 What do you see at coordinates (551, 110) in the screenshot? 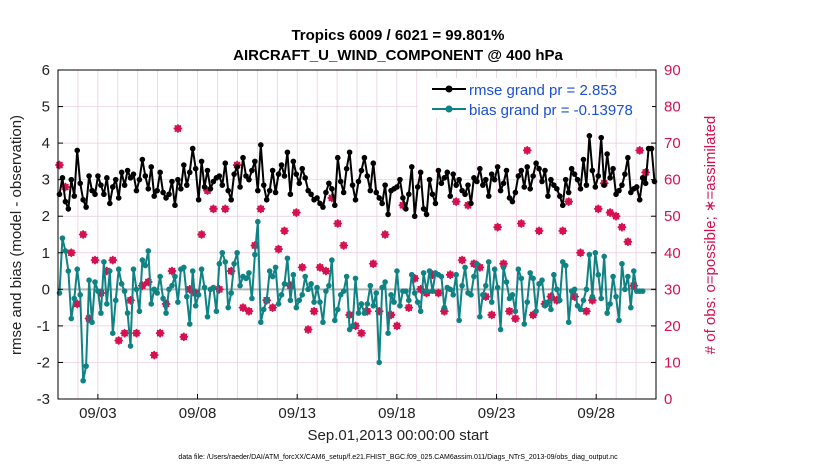
I see `legend-bias-label: bias grand pr = -0.13978` at bounding box center [551, 110].